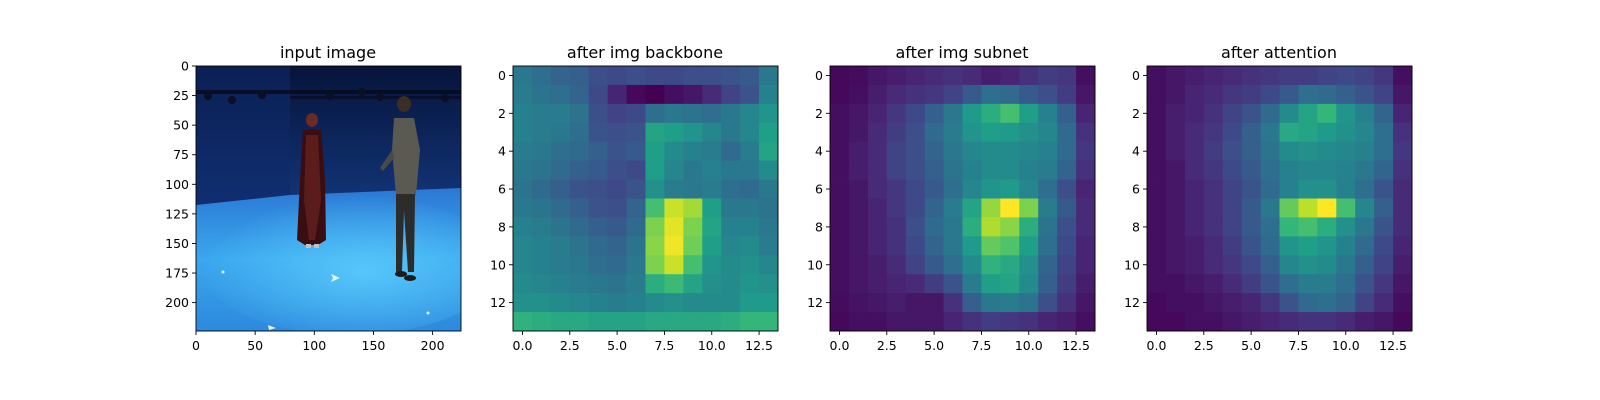 The height and width of the screenshot is (400, 1600). Describe the element at coordinates (177, 184) in the screenshot. I see `y-tick-label: 100` at that location.